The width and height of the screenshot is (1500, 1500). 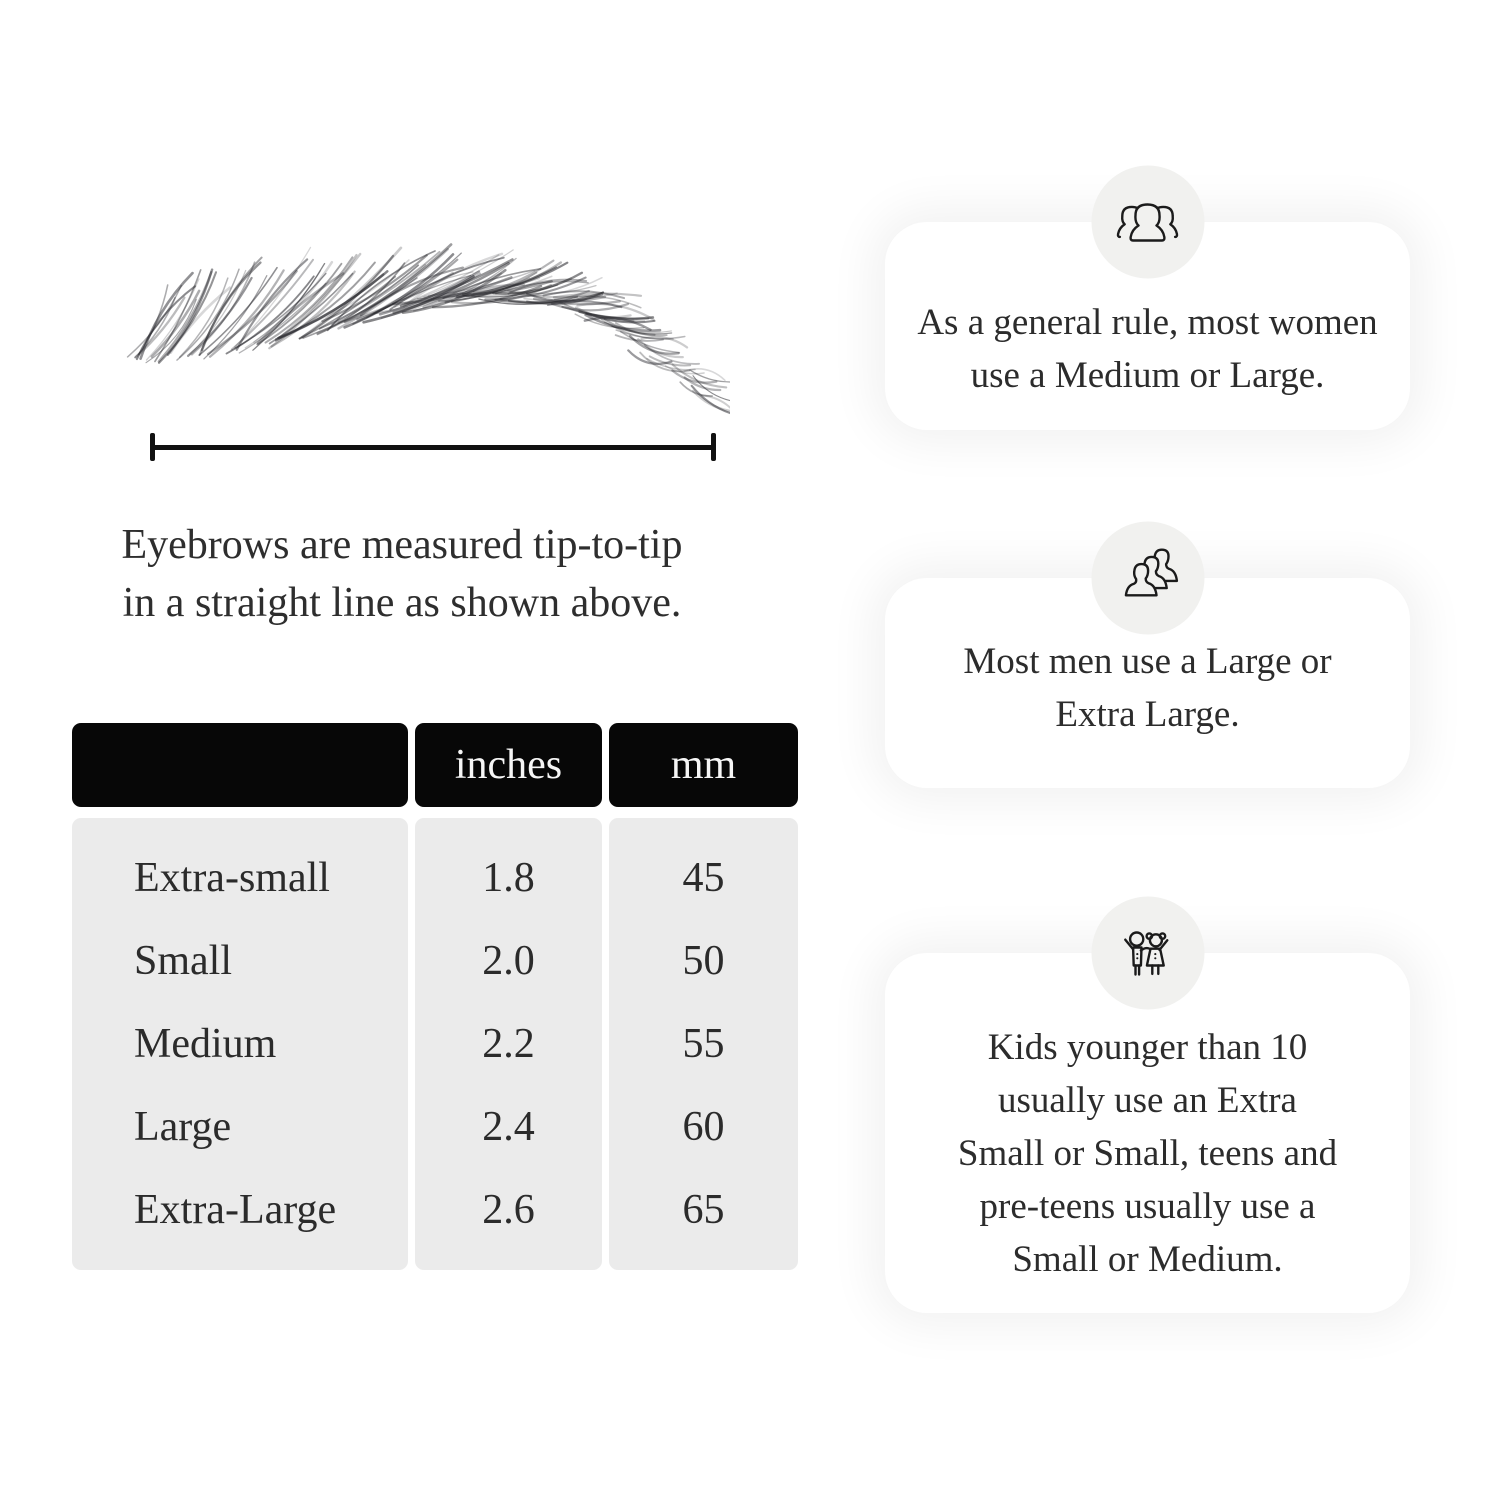 What do you see at coordinates (703, 1127) in the screenshot?
I see `mm-cell: 60` at bounding box center [703, 1127].